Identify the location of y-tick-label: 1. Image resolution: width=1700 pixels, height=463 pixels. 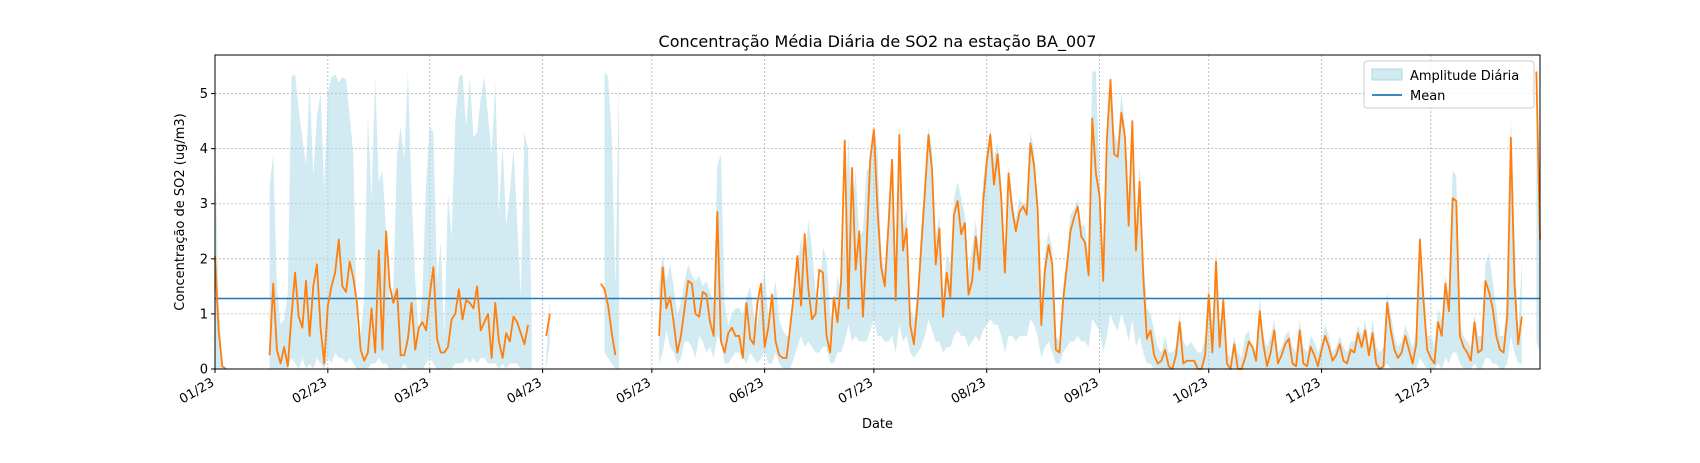
(204, 314).